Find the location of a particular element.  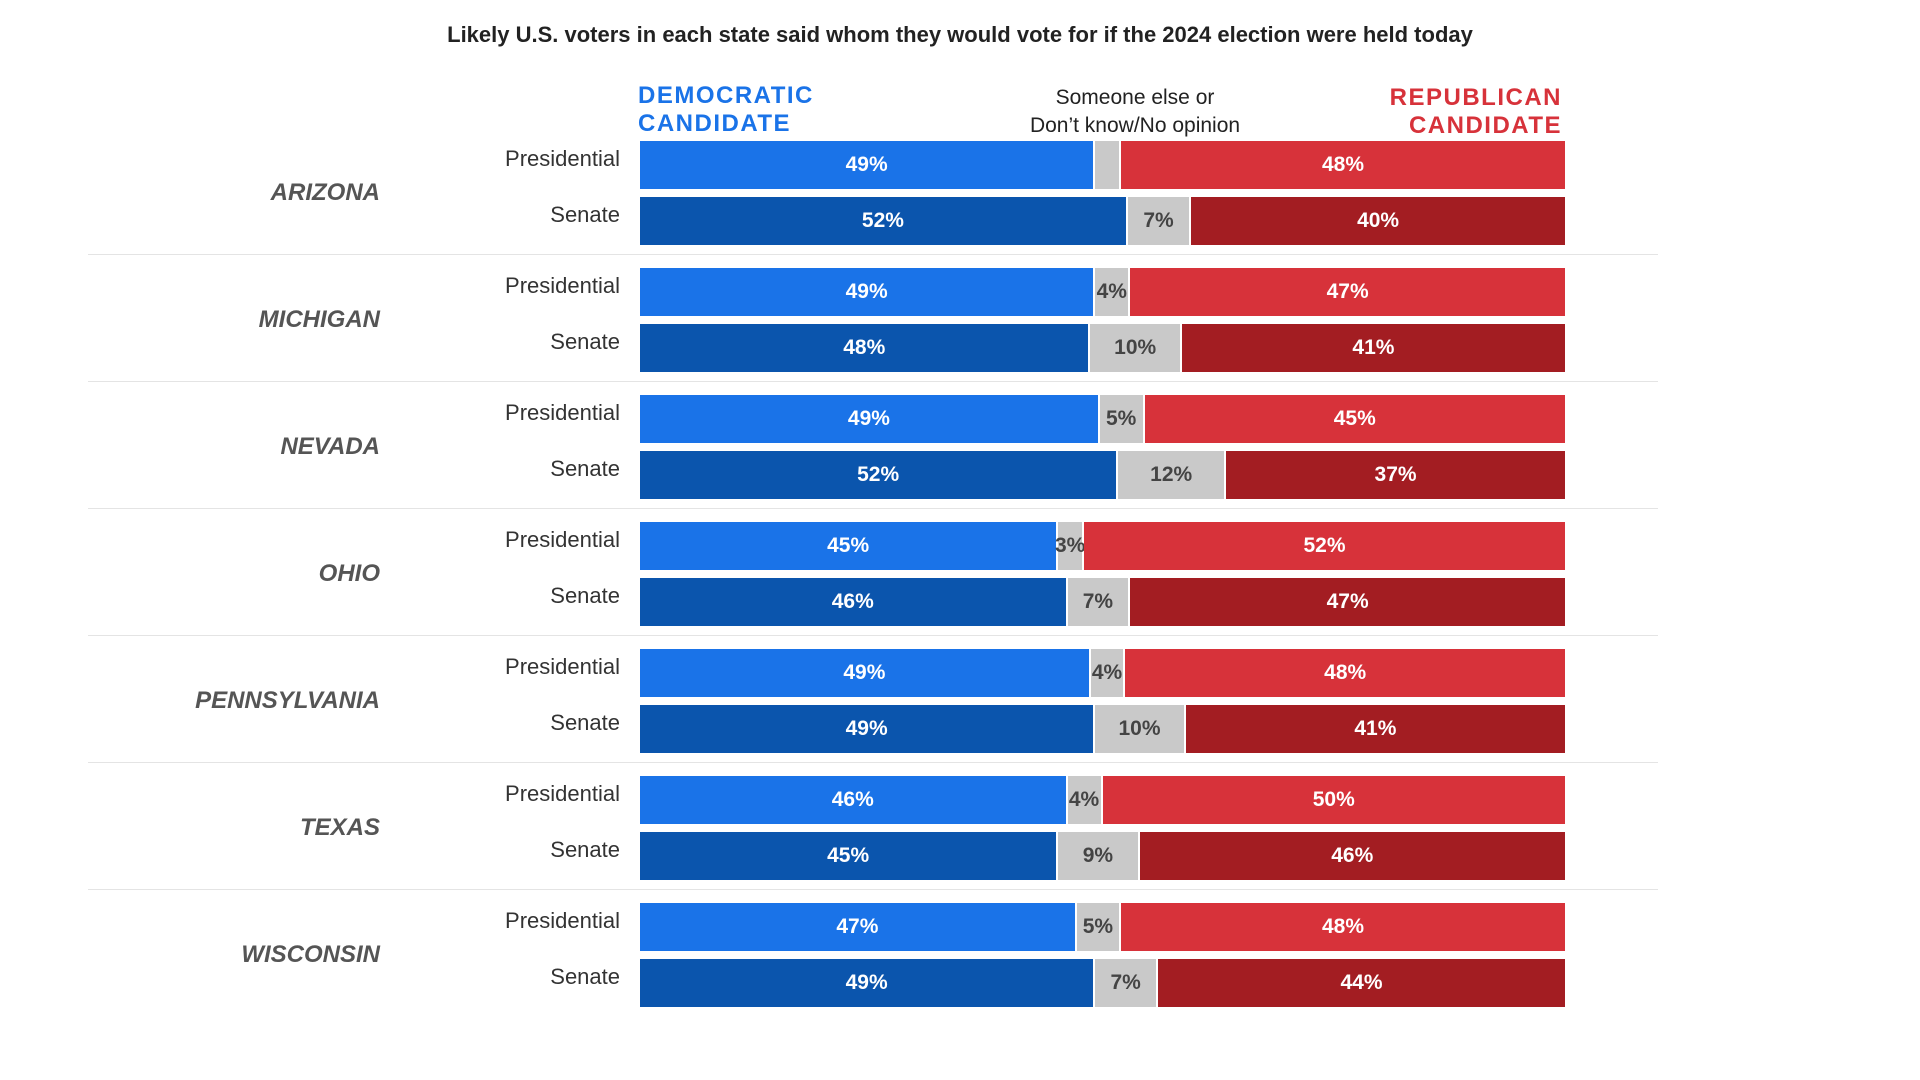

state-label: MICHIGAN is located at coordinates (319, 319).